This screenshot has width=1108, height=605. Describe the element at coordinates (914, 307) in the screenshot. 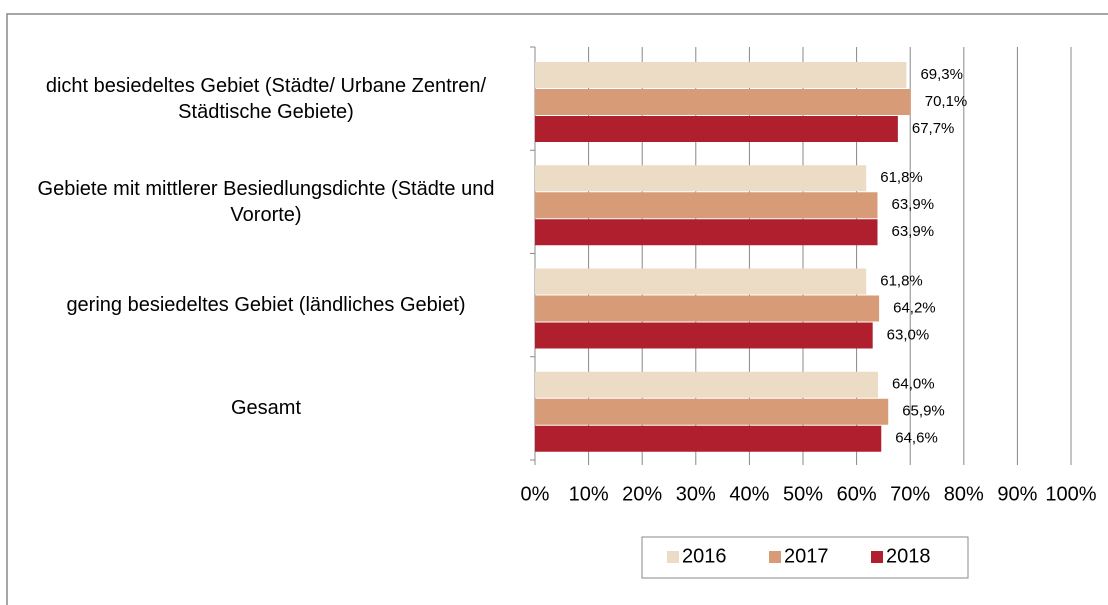

I see `data-label: 64,2%` at that location.